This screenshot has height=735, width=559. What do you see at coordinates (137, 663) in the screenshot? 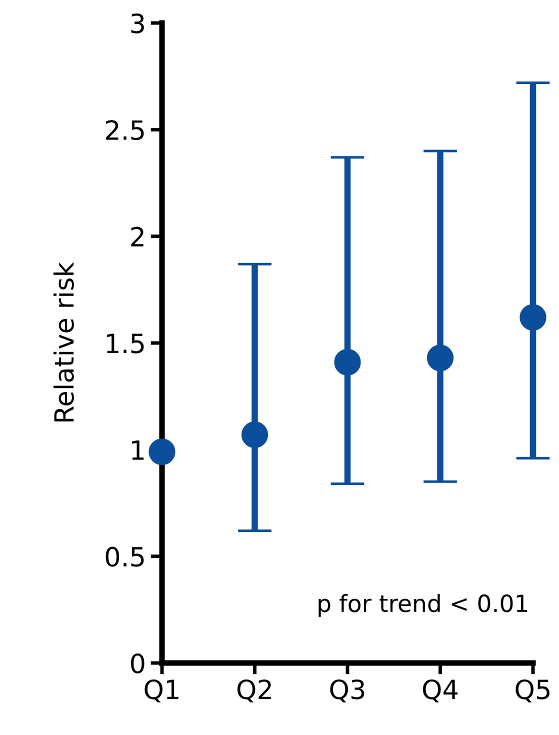
I see `y-tick-label: 0` at bounding box center [137, 663].